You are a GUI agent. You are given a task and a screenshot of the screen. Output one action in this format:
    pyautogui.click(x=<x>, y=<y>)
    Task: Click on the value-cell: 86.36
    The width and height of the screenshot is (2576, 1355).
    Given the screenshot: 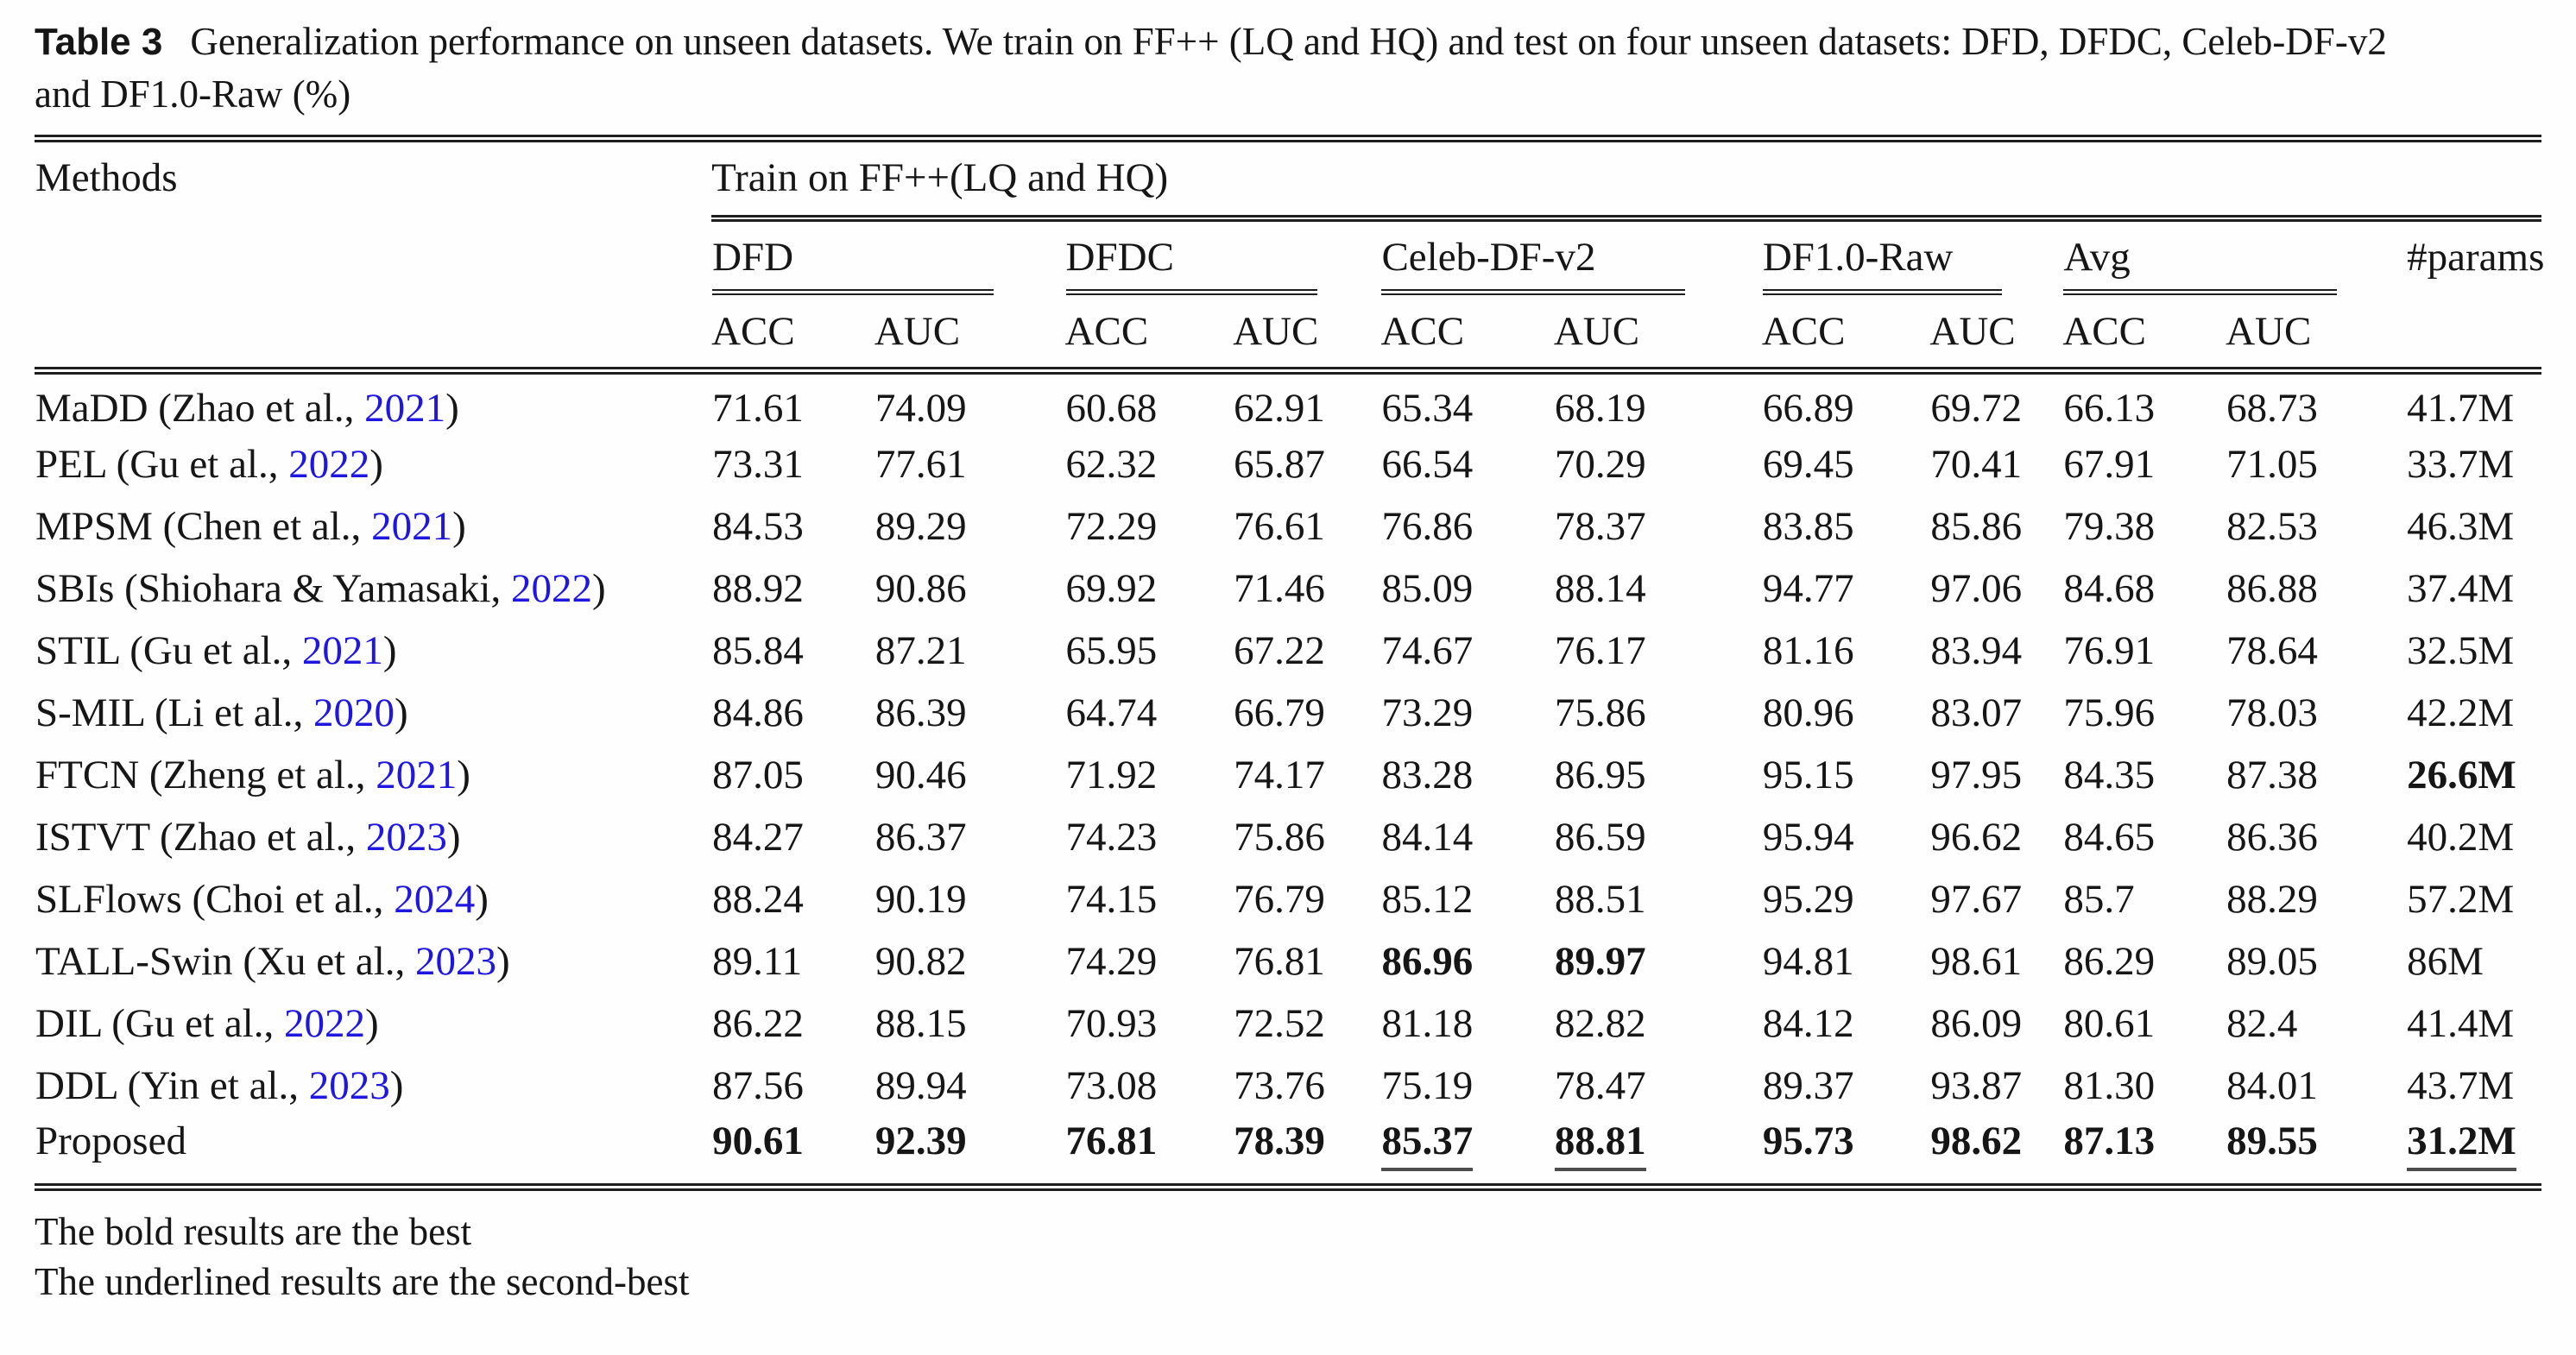 What is the action you would take?
    pyautogui.click(x=2272, y=837)
    